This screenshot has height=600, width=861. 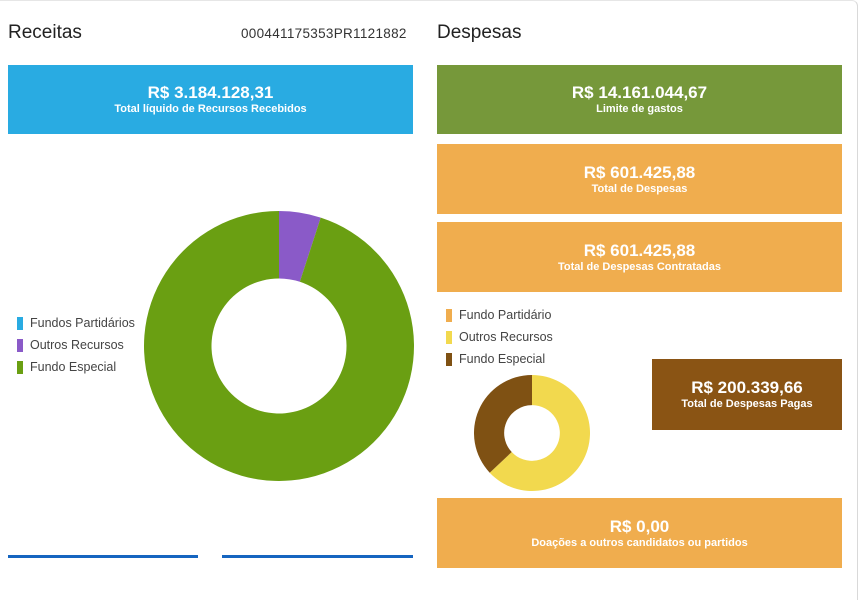 What do you see at coordinates (210, 92) in the screenshot?
I see `receitas-total-value: R$ 3.184.128,31` at bounding box center [210, 92].